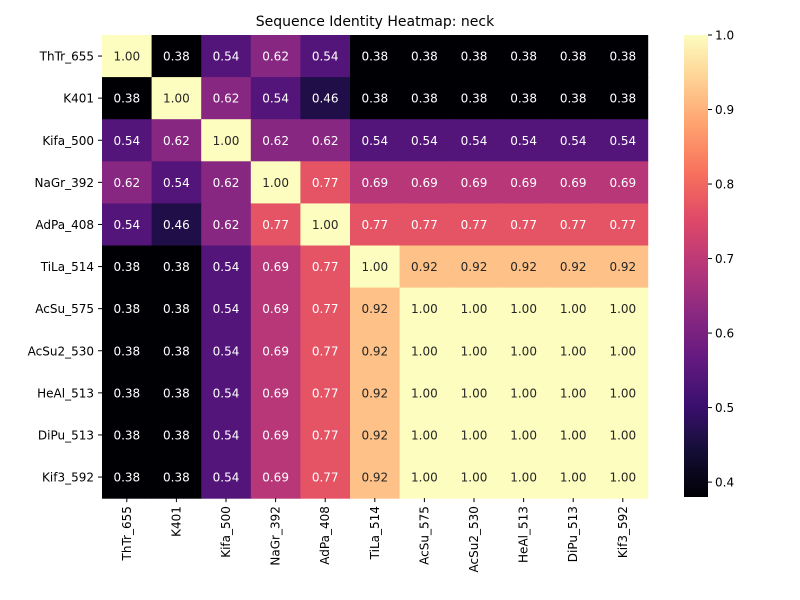 The image size is (800, 600). I want to click on x-tick-label: AcSu_575, so click(424, 535).